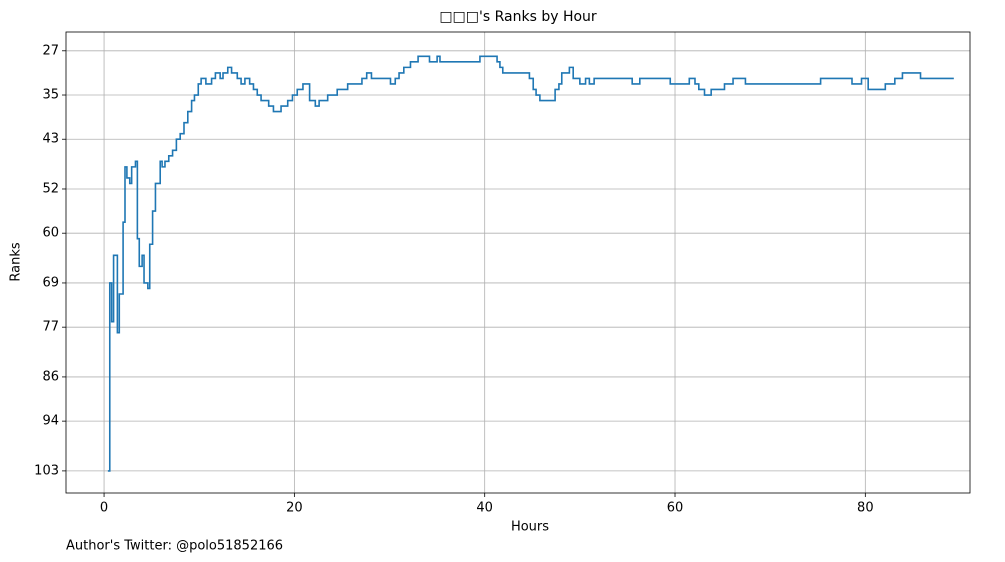  I want to click on x-tick-label: 0, so click(104, 508).